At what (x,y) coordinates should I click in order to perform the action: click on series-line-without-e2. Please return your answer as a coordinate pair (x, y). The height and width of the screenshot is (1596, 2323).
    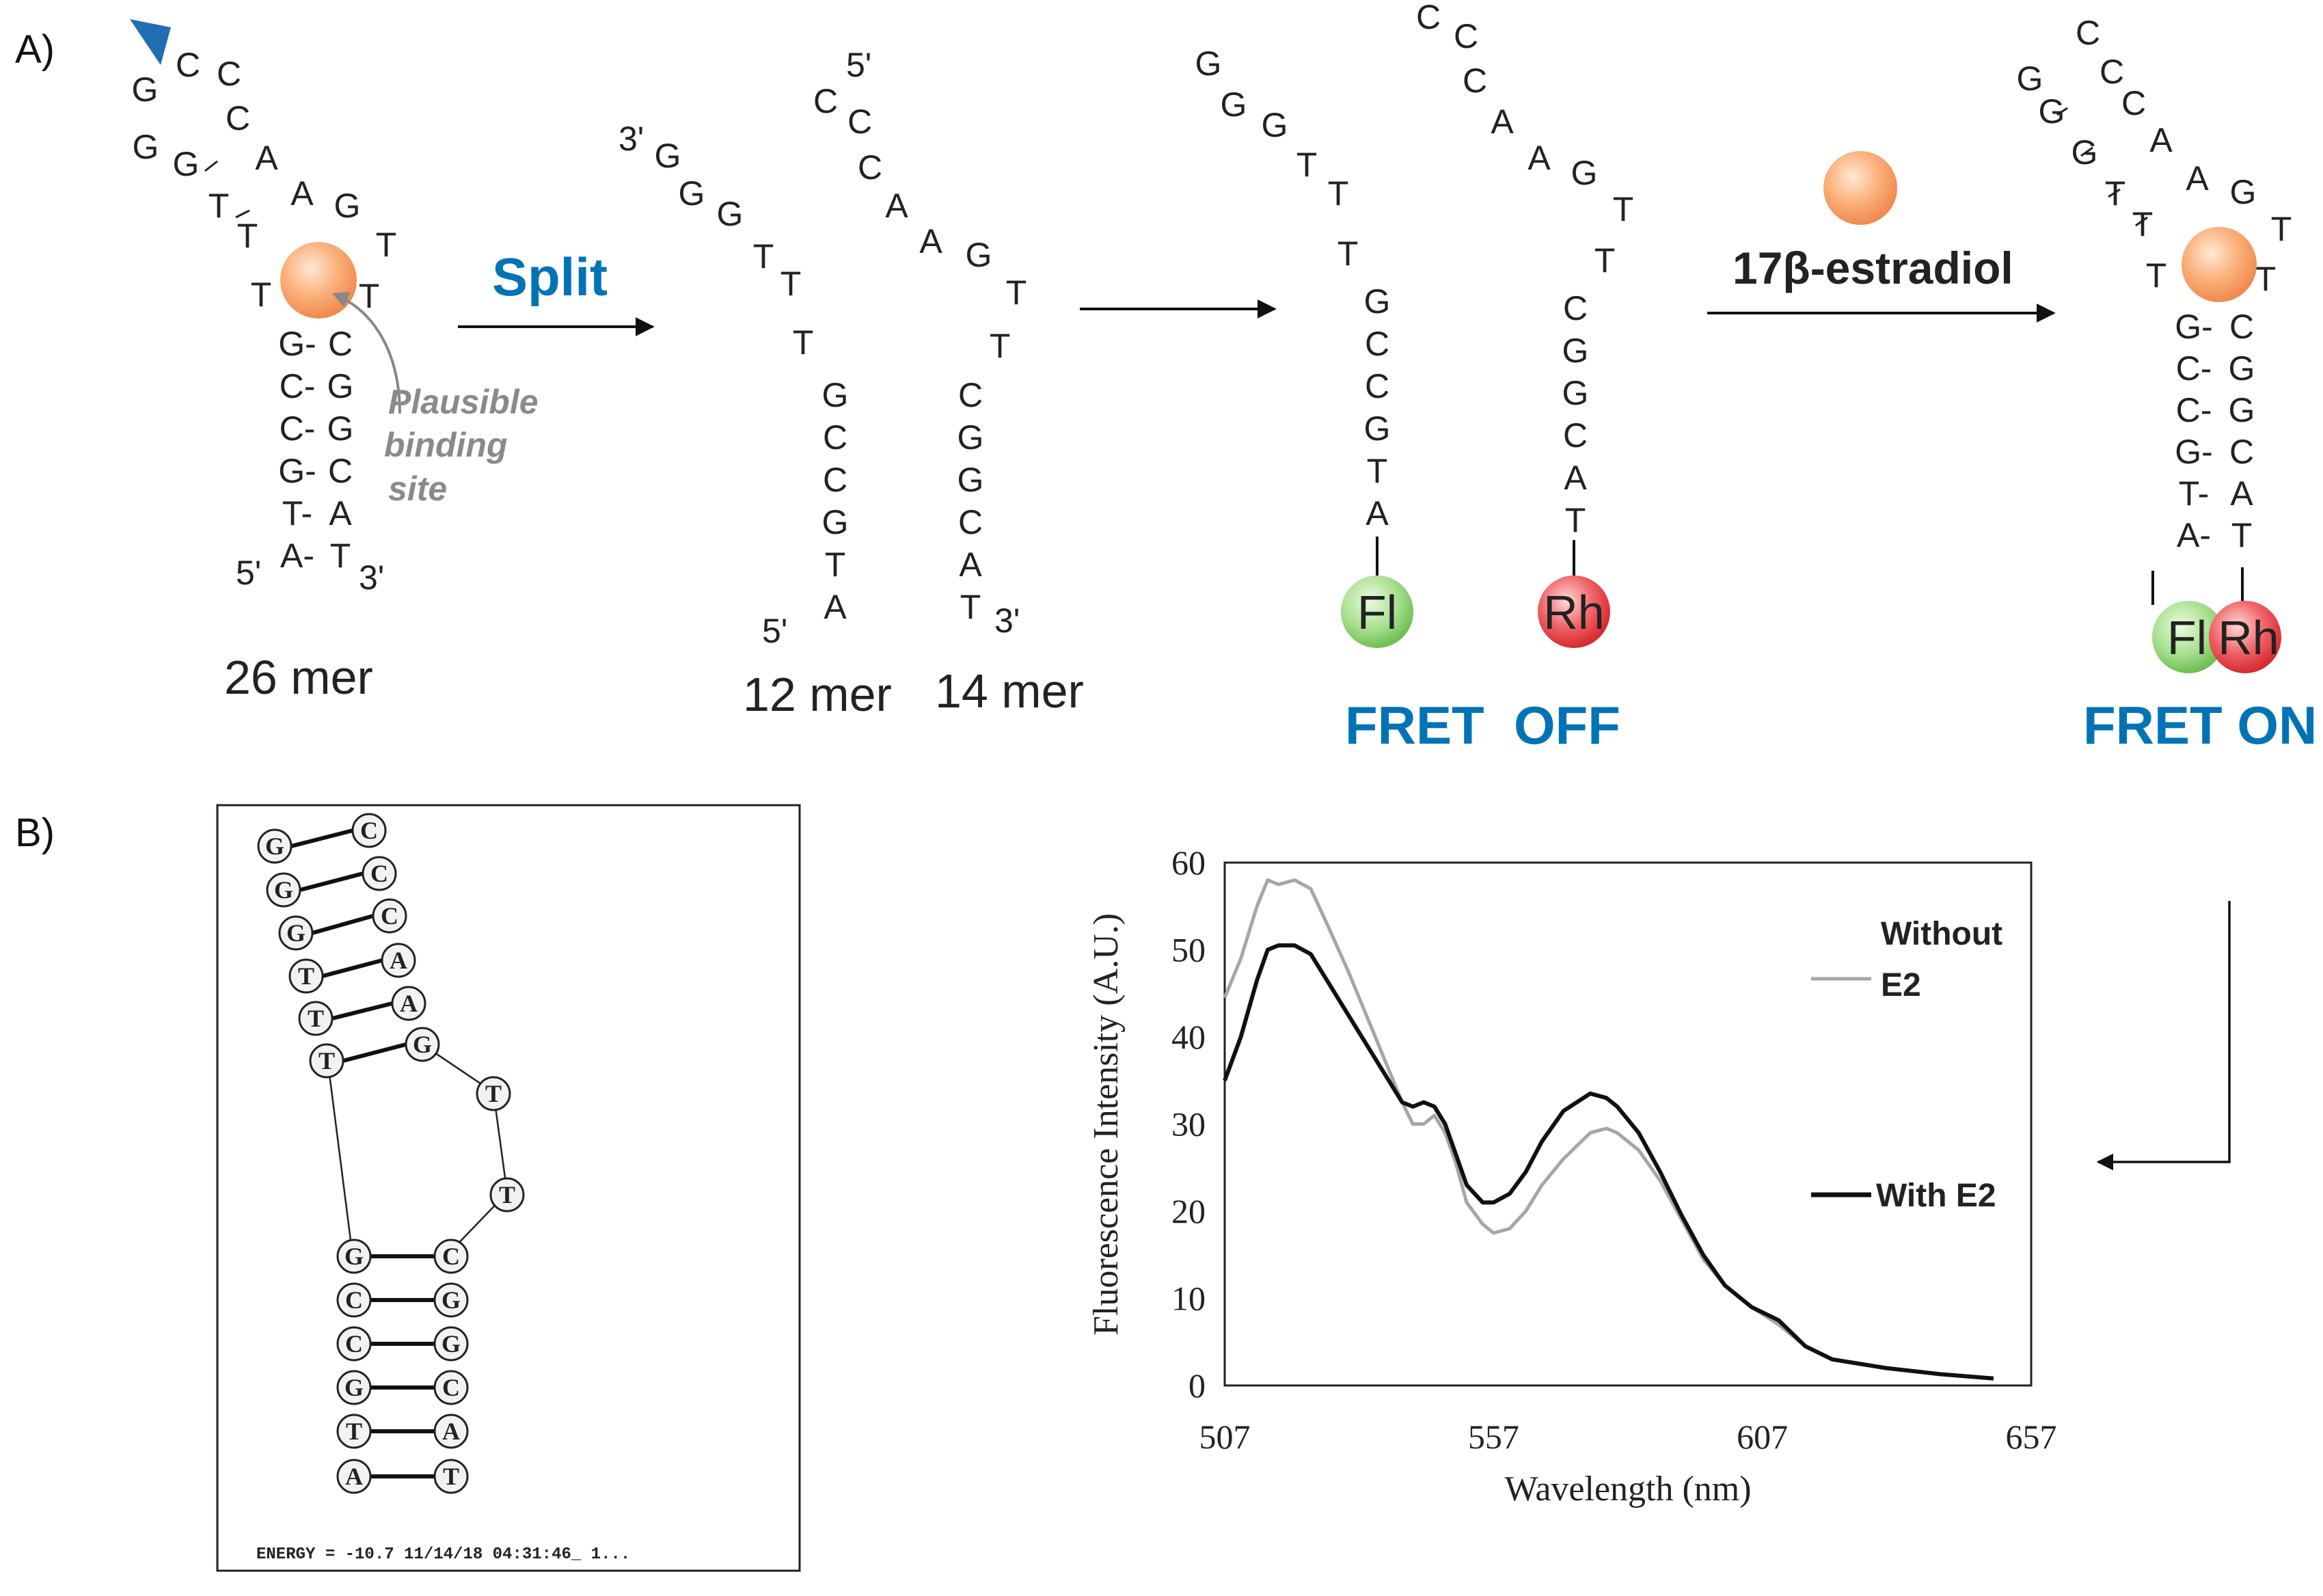
    Looking at the image, I should click on (1609, 1129).